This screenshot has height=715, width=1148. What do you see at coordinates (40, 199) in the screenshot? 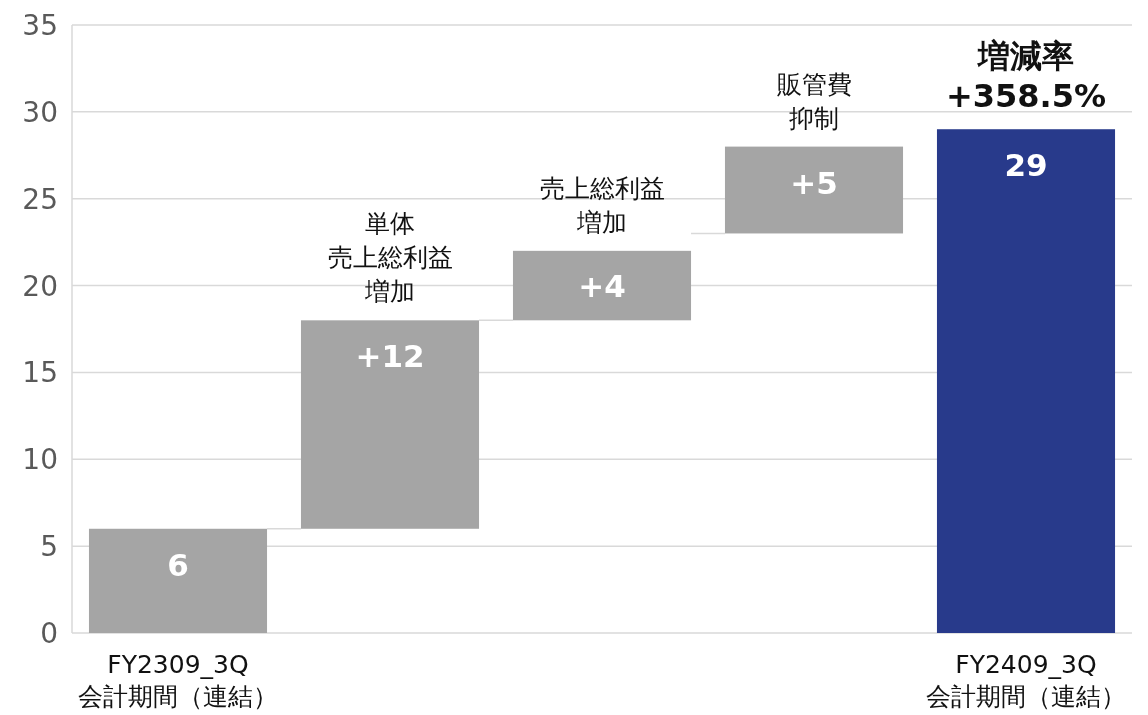
I see `y-tick-label: 25` at bounding box center [40, 199].